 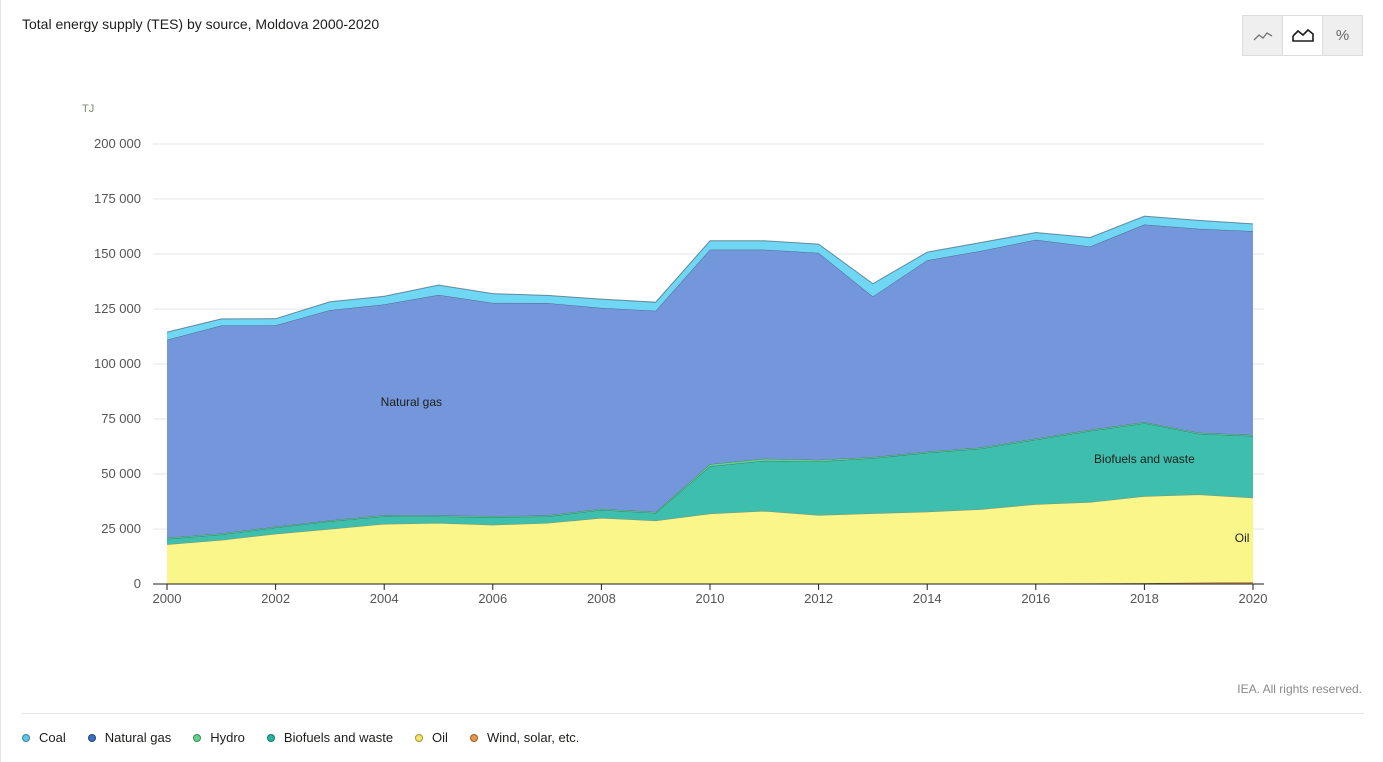 I want to click on series-line-coal, so click(x=710, y=274).